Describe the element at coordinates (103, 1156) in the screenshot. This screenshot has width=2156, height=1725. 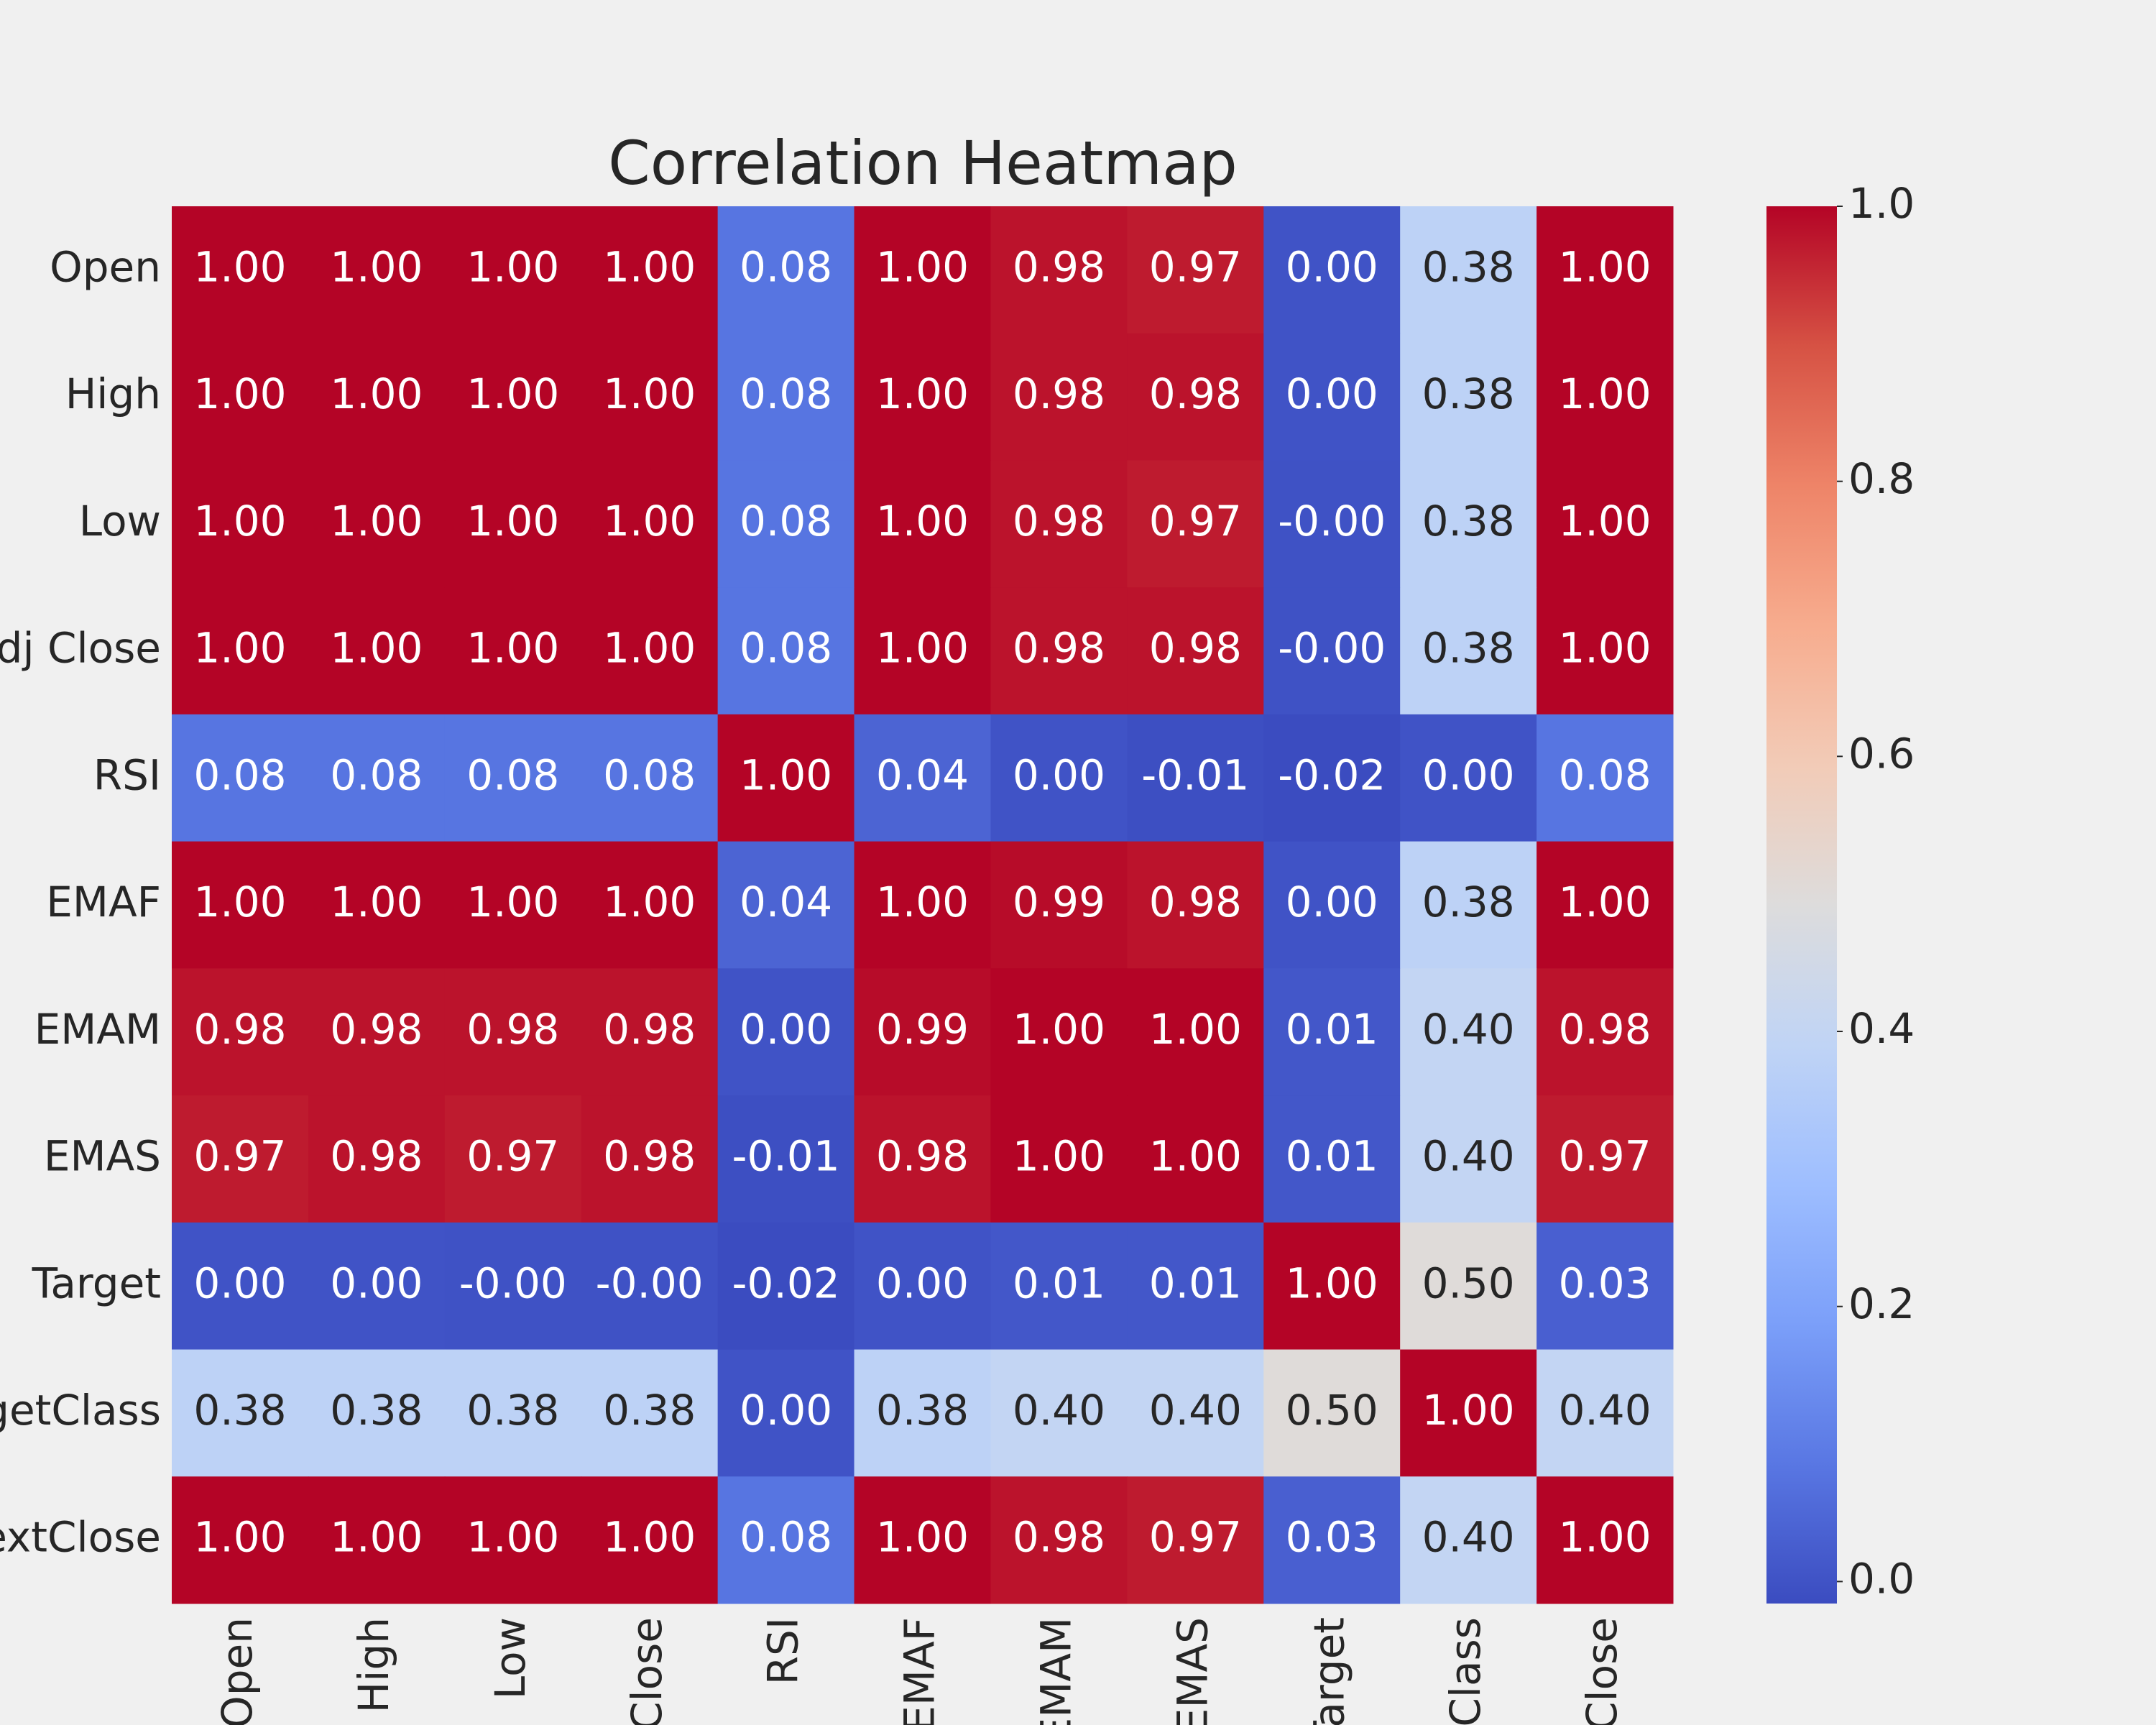
I see `y-tick-label: EMAS` at that location.